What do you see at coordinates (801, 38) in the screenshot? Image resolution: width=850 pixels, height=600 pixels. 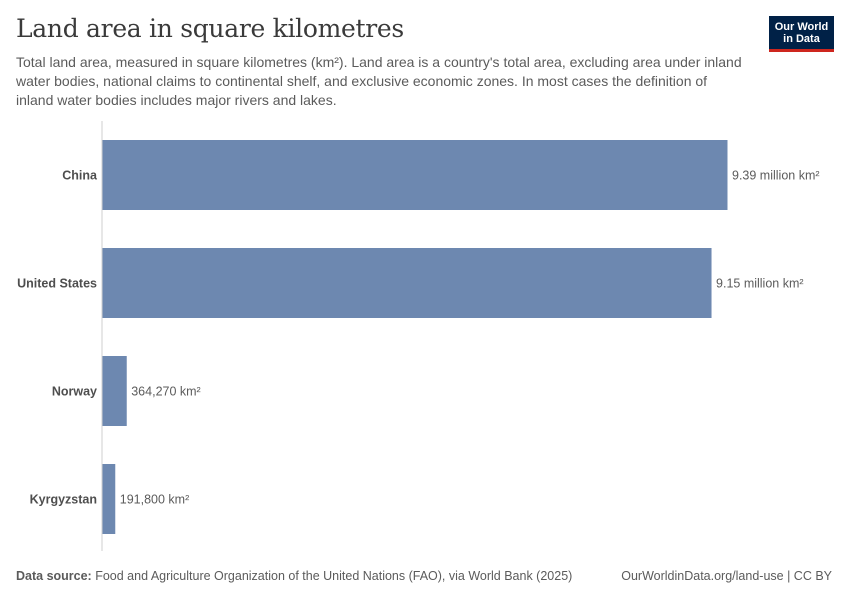 I see `logo-line-2: in Data` at bounding box center [801, 38].